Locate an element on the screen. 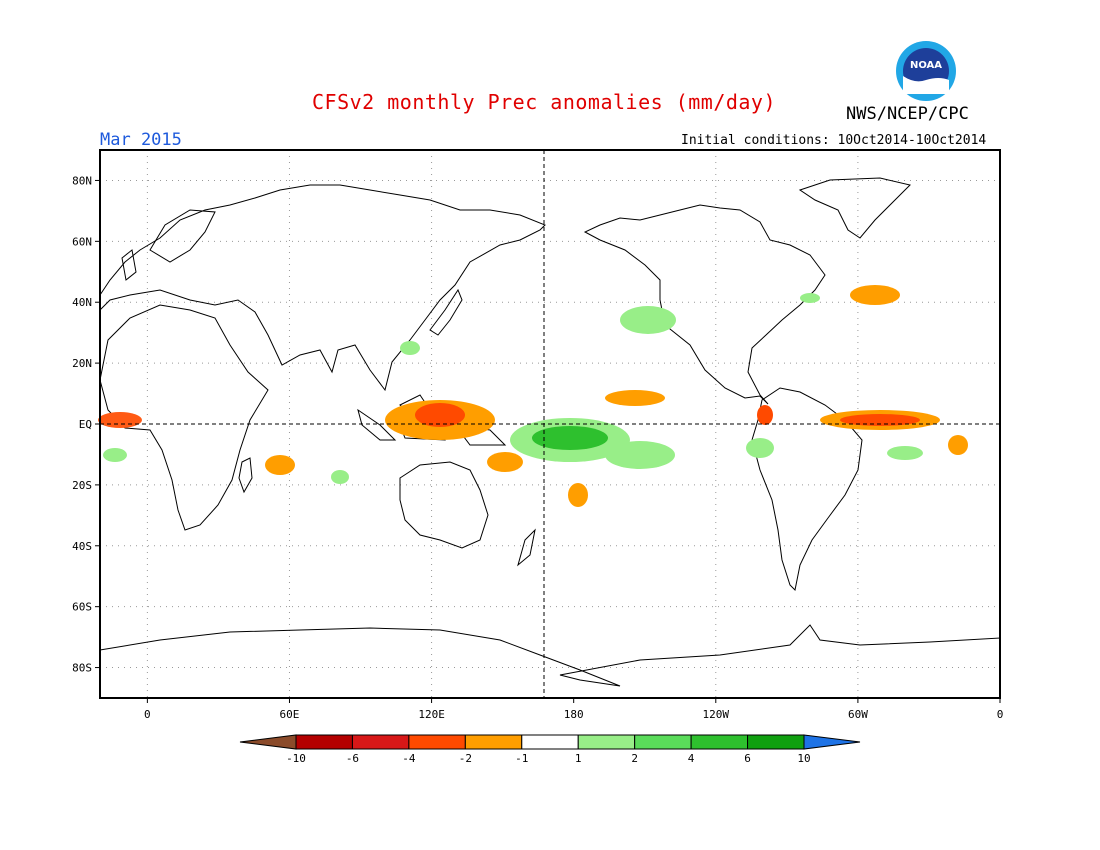  lon-tick-label: 60W is located at coordinates (858, 714).